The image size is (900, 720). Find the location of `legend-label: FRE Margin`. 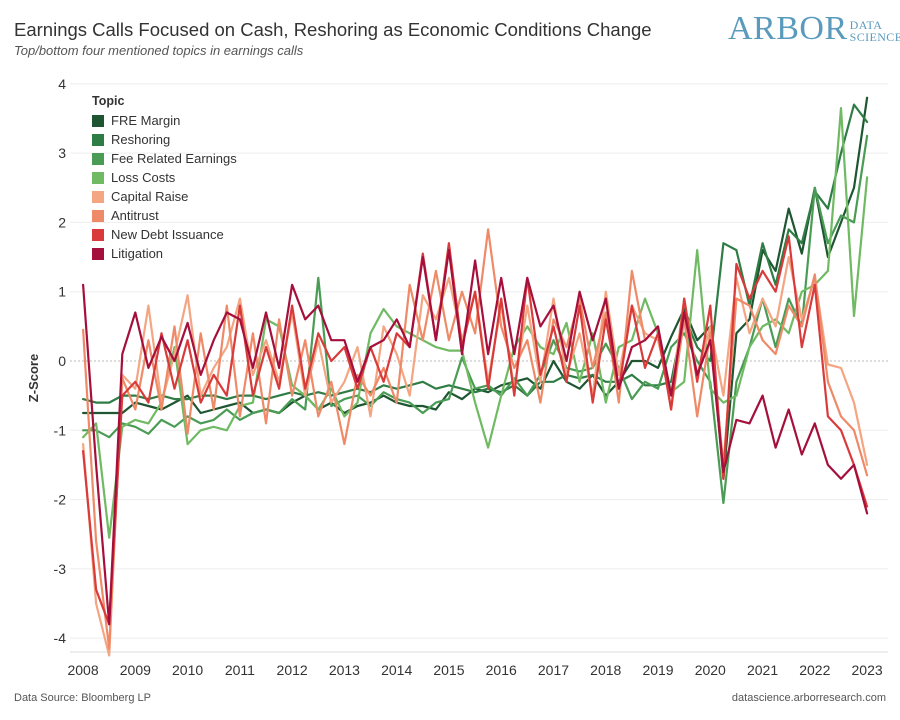

legend-label: FRE Margin is located at coordinates (146, 120).